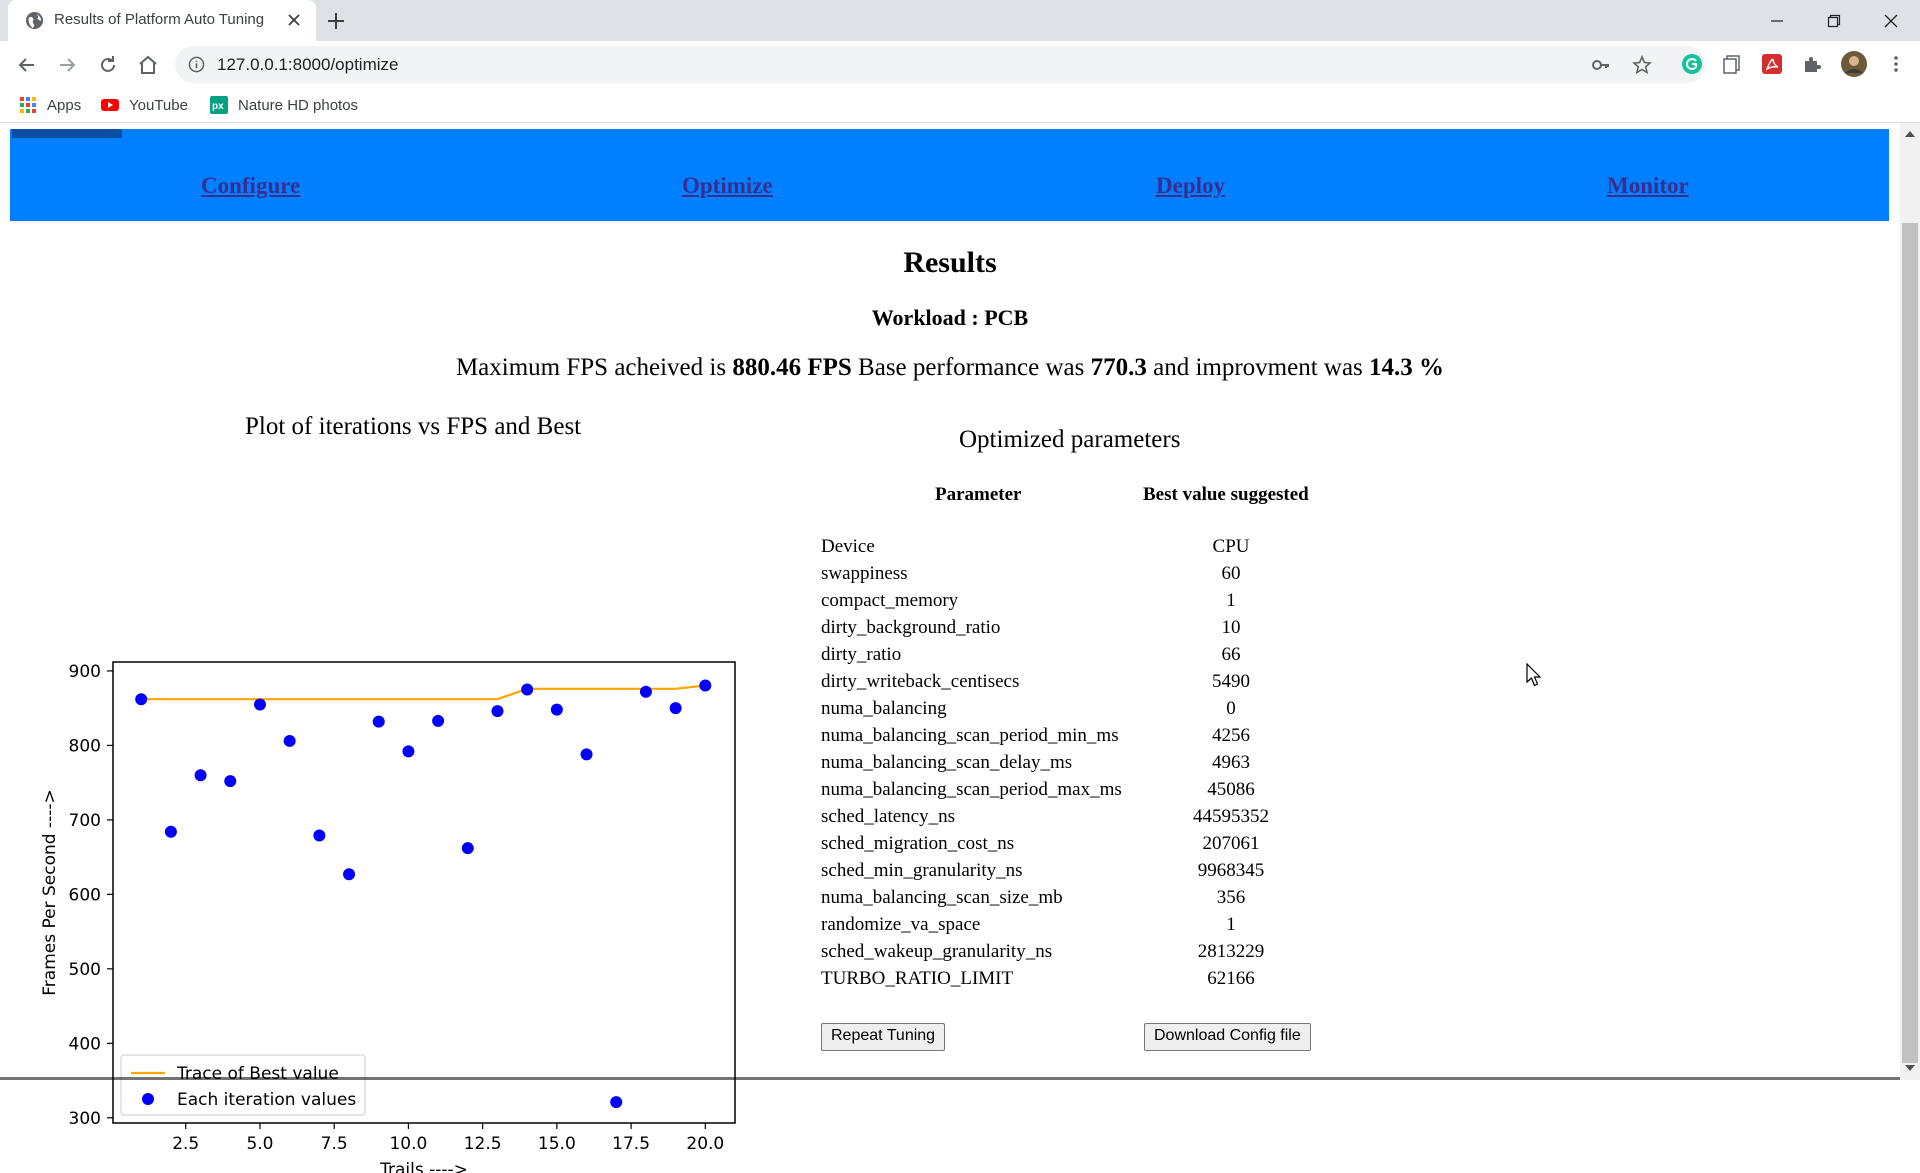 The width and height of the screenshot is (1920, 1173). Describe the element at coordinates (922, 870) in the screenshot. I see `parameter-name: sched_min_granularity_ns` at that location.